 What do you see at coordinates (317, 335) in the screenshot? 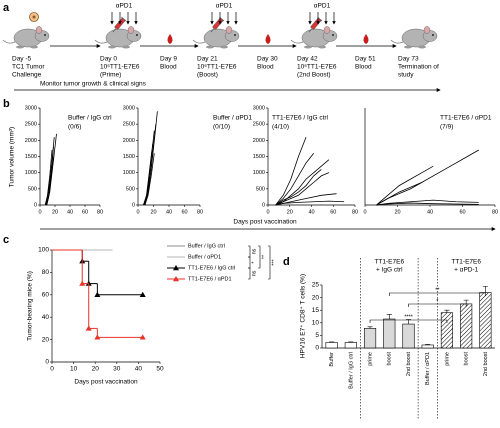
I see `y-tick-label: 5` at bounding box center [317, 335].